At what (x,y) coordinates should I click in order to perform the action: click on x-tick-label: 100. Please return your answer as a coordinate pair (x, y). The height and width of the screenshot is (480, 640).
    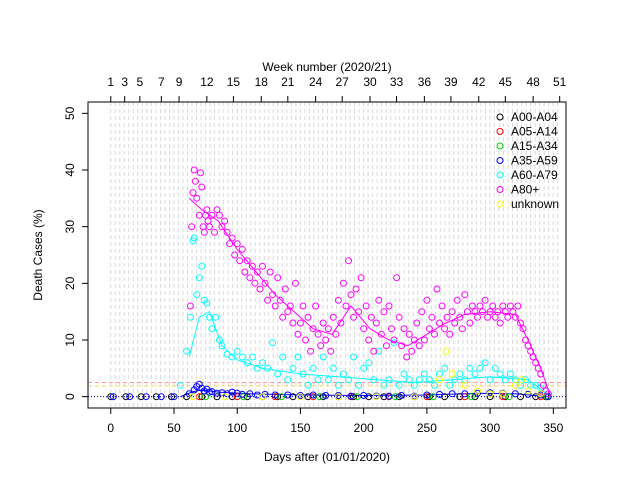
    Looking at the image, I should click on (237, 428).